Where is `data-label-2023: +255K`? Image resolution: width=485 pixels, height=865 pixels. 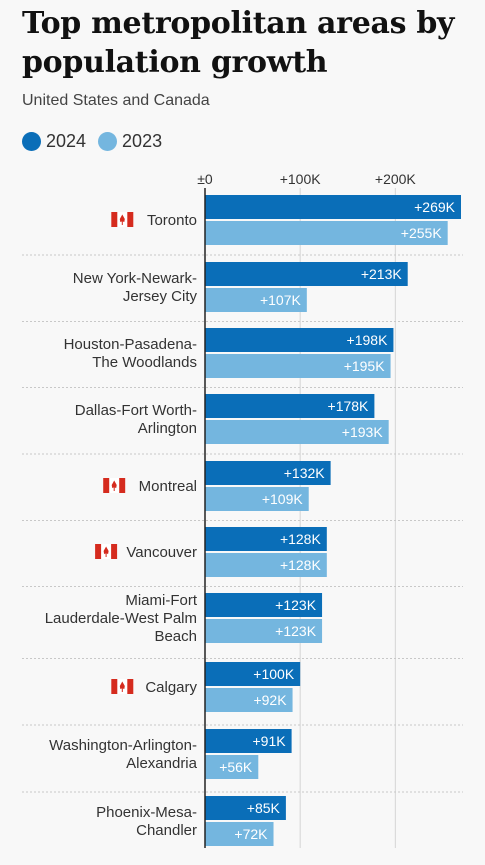 data-label-2023: +255K is located at coordinates (422, 233).